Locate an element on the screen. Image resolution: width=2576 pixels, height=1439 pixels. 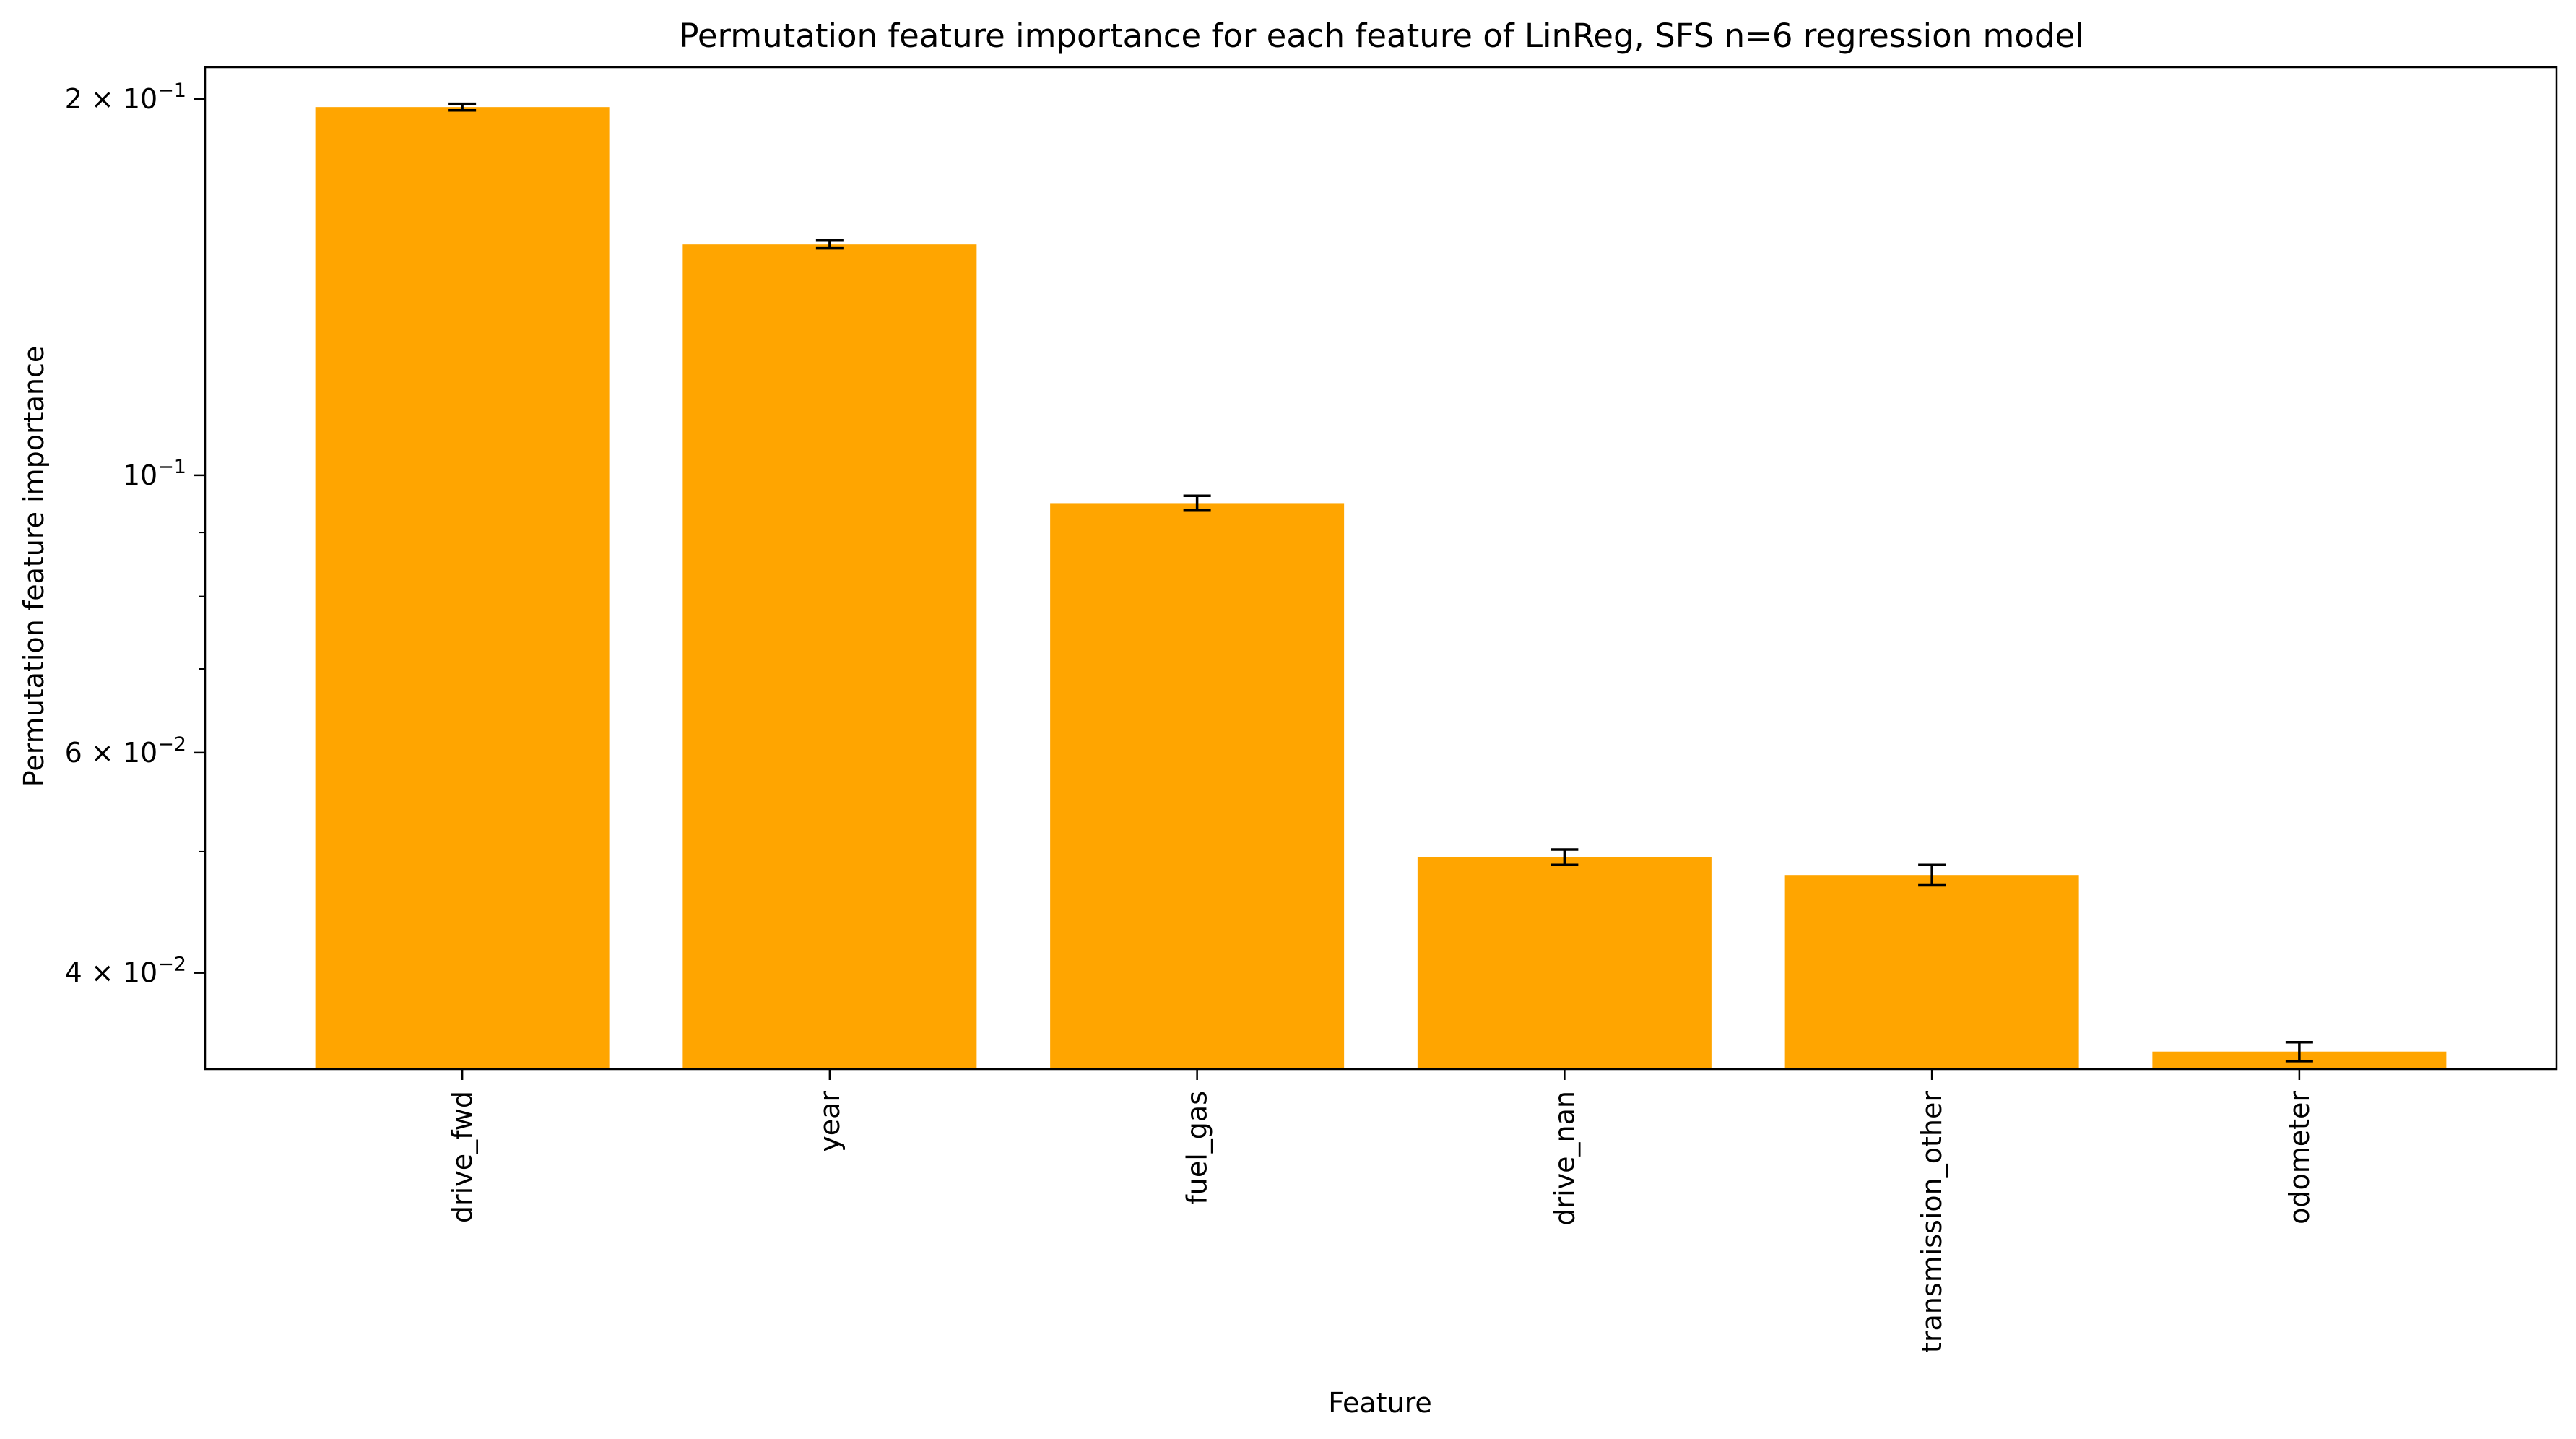
x-tick-label: drive_fwd is located at coordinates (462, 1157).